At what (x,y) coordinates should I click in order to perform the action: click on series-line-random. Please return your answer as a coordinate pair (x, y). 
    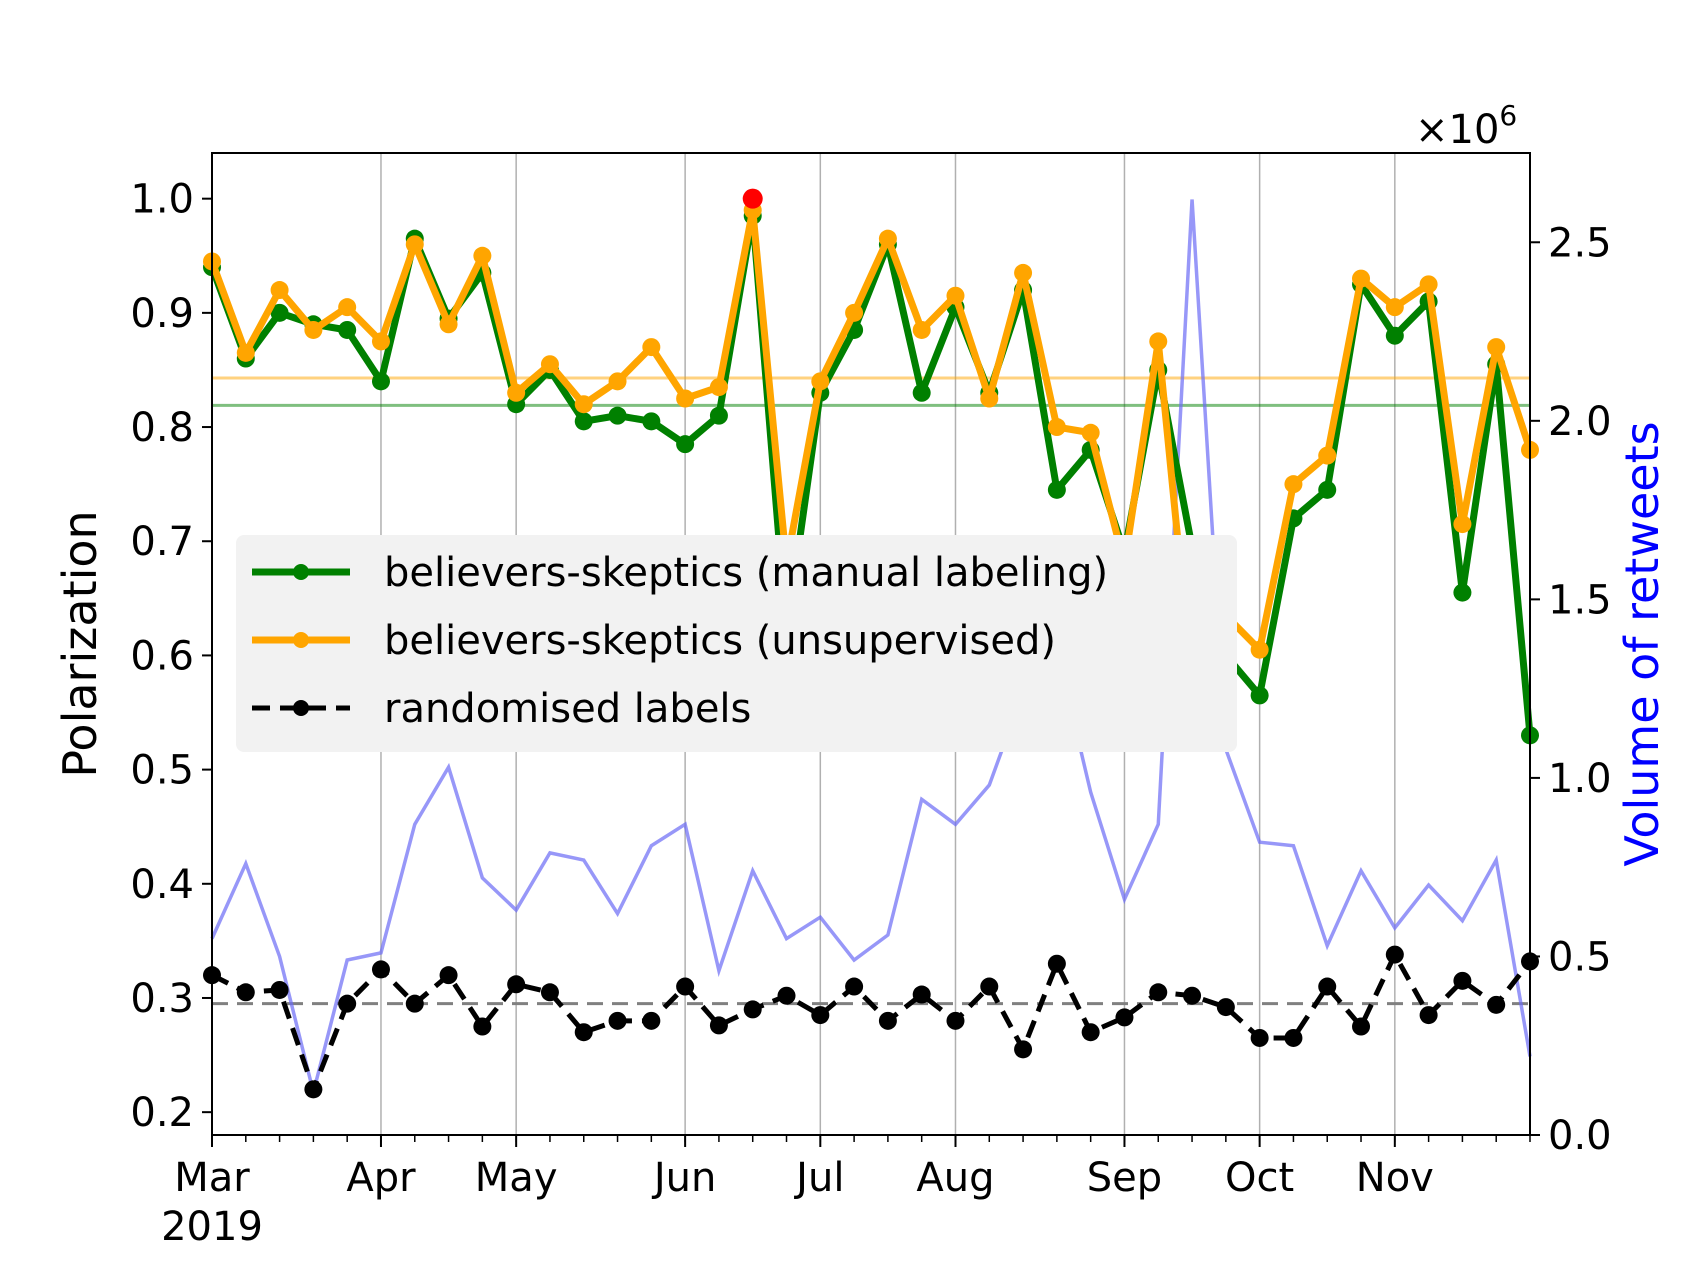
    Looking at the image, I should click on (871, 1022).